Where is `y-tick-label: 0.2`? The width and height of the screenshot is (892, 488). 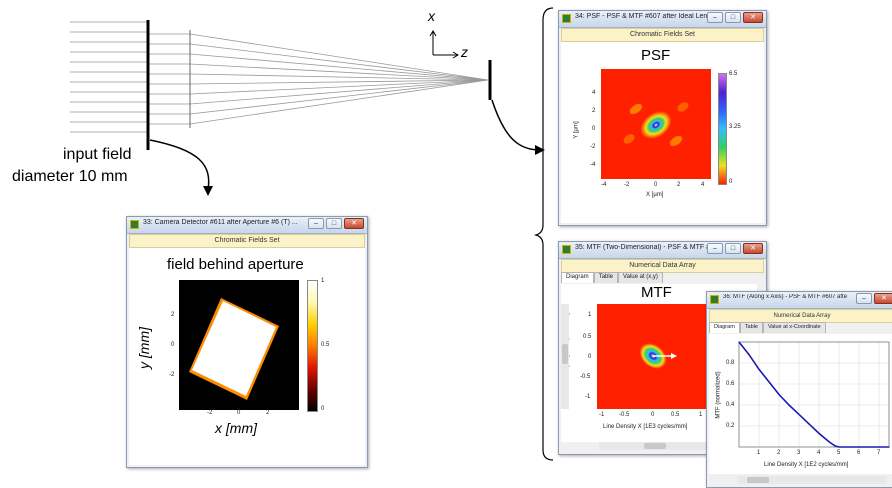 y-tick-label: 0.2 is located at coordinates (730, 426).